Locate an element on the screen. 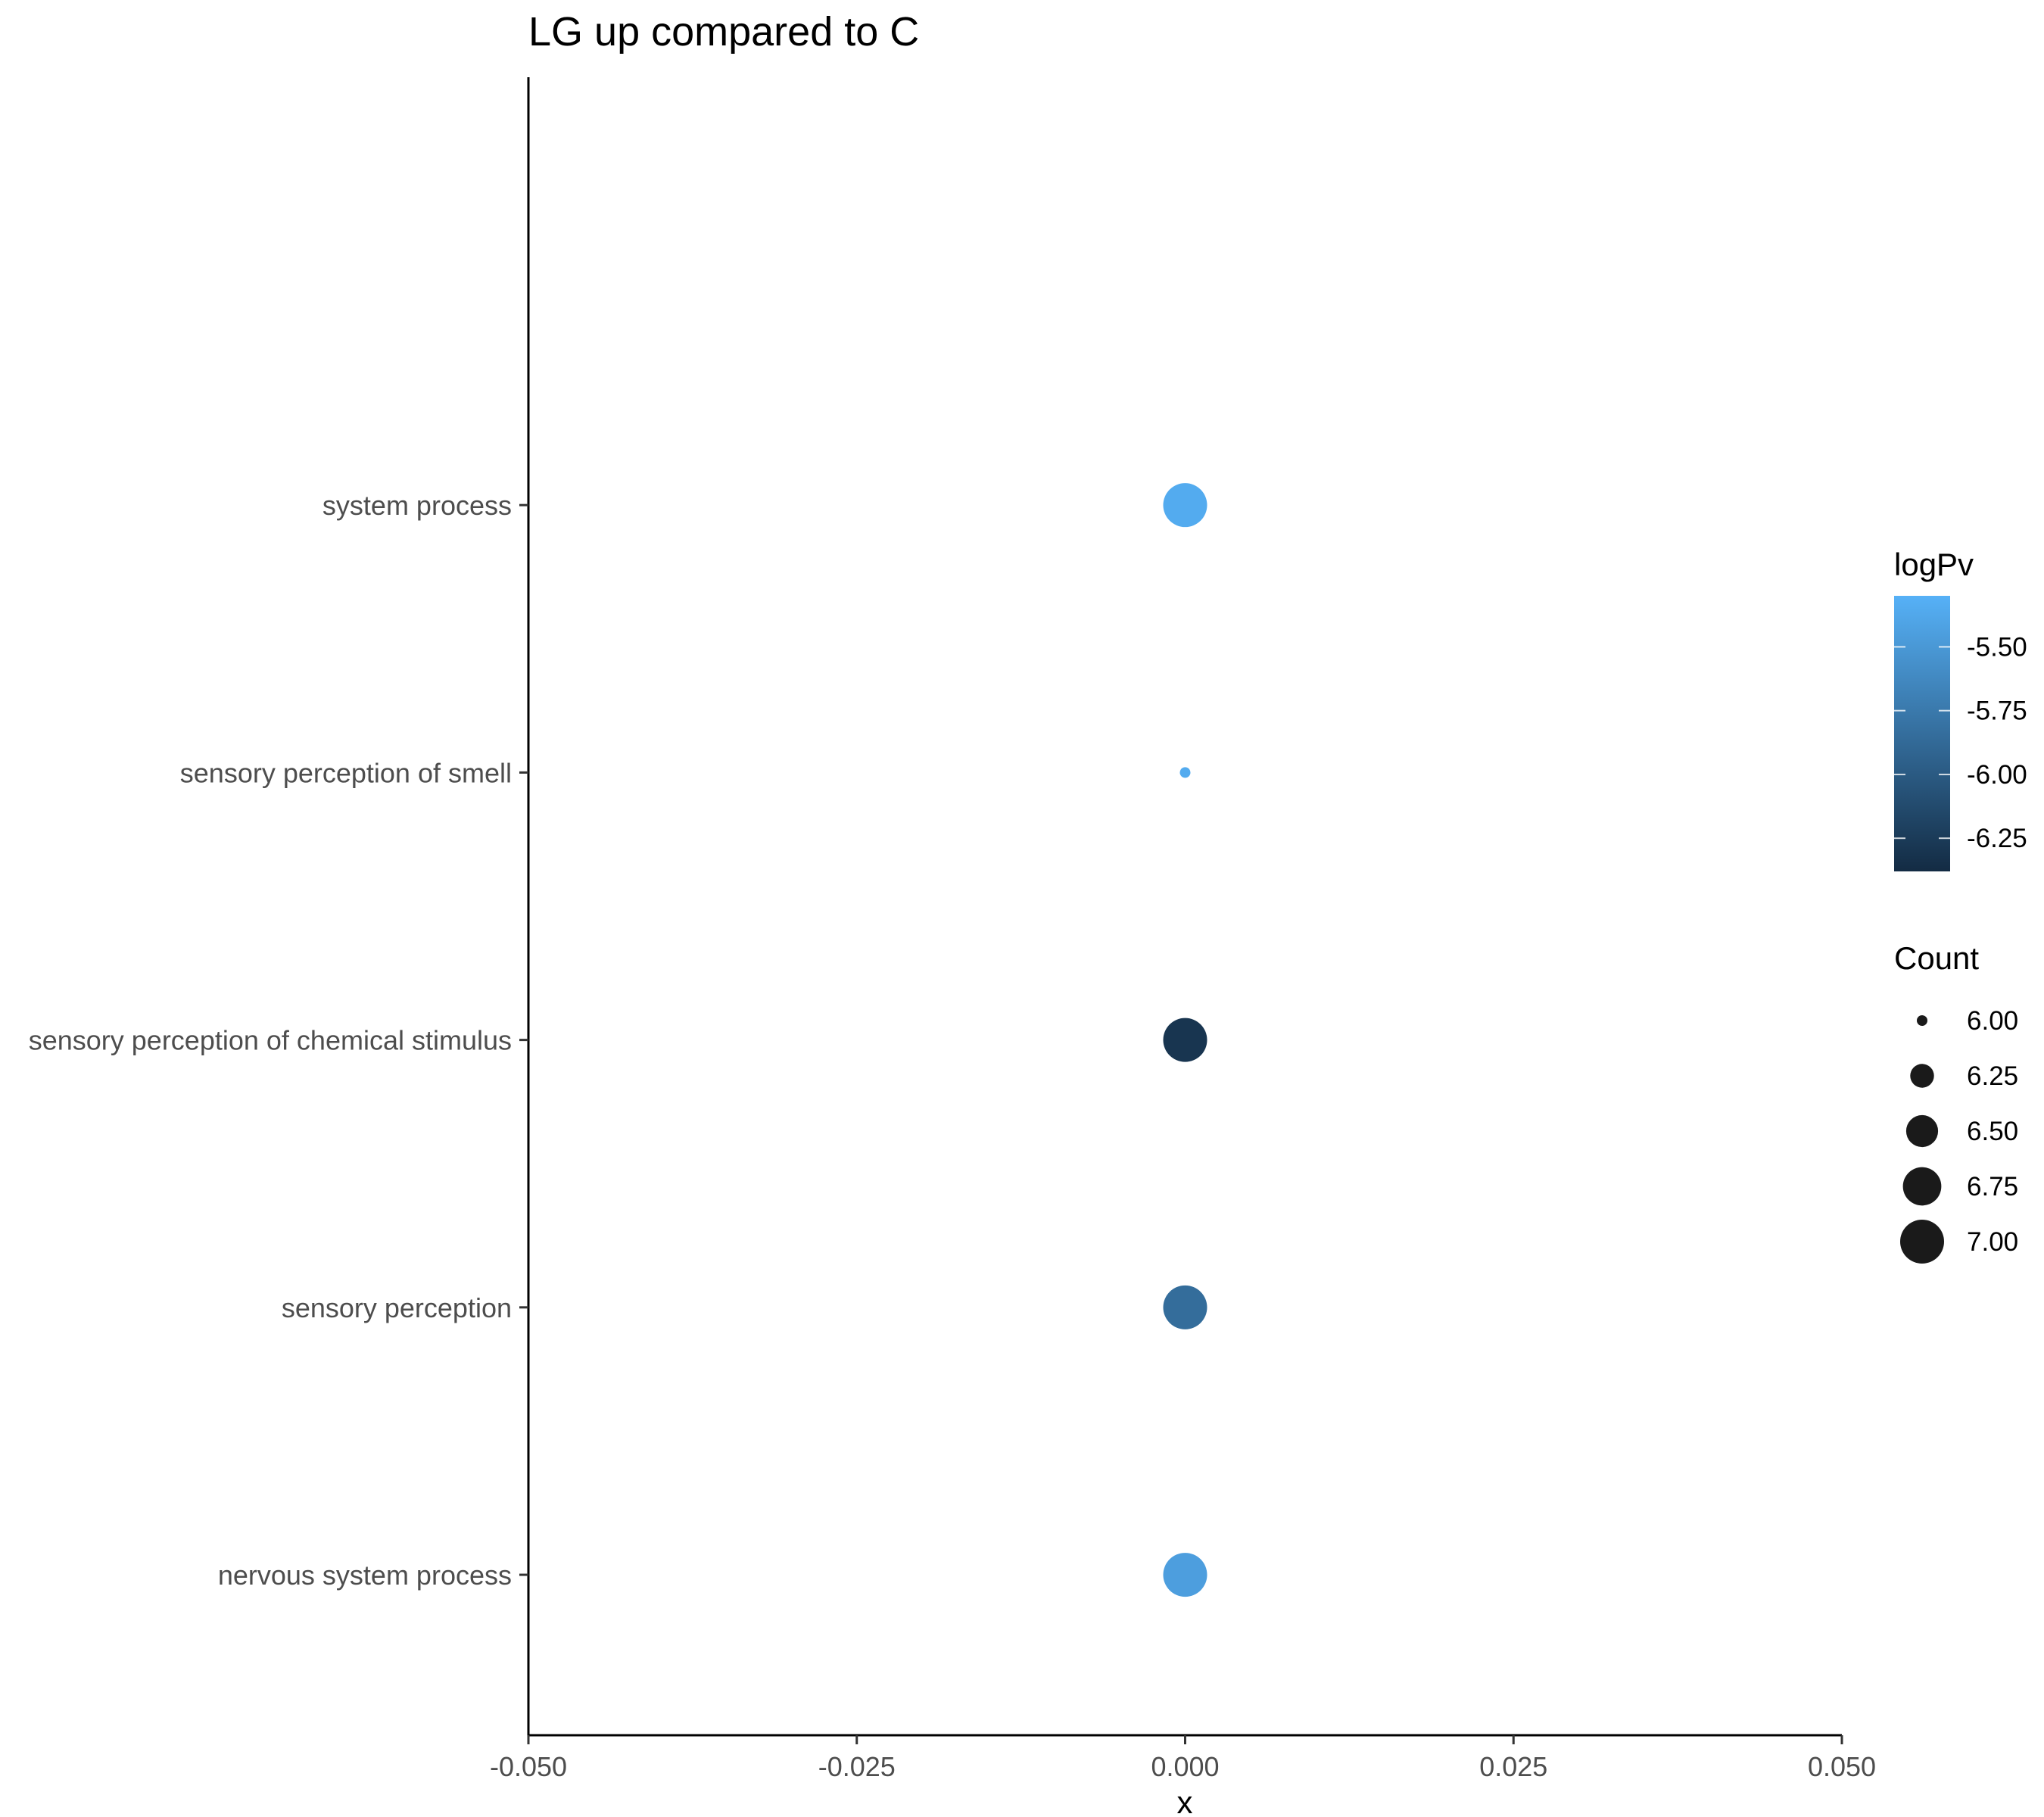 The height and width of the screenshot is (1817, 2044). chart-title: LG up compared to C is located at coordinates (723, 32).